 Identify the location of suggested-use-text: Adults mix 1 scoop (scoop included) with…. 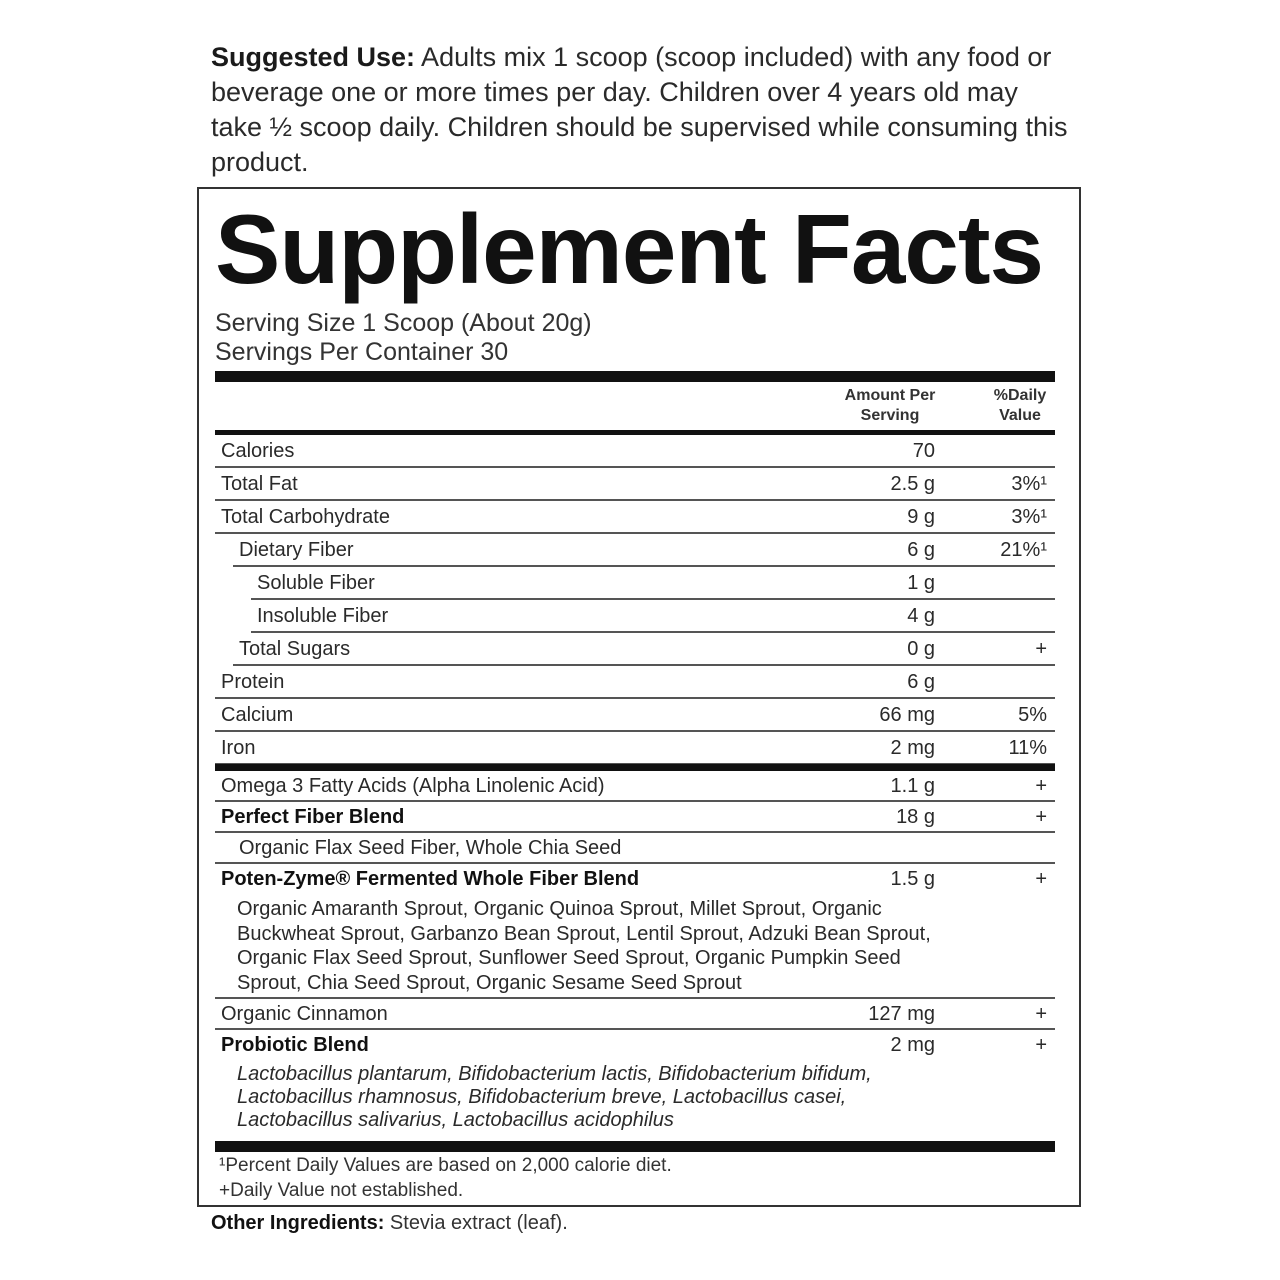
(639, 109).